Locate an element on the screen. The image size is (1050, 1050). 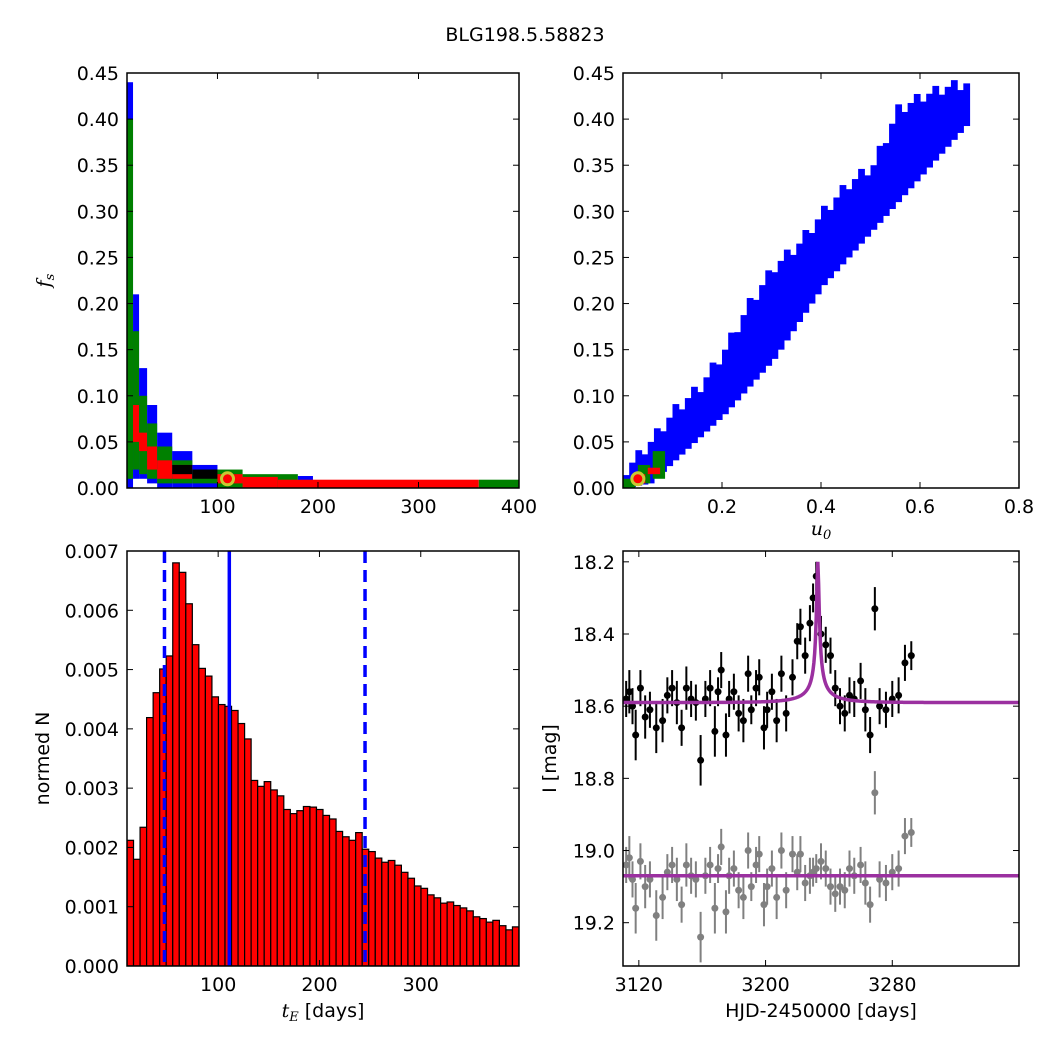
y-tick-label: 18.8 is located at coordinates (594, 779).